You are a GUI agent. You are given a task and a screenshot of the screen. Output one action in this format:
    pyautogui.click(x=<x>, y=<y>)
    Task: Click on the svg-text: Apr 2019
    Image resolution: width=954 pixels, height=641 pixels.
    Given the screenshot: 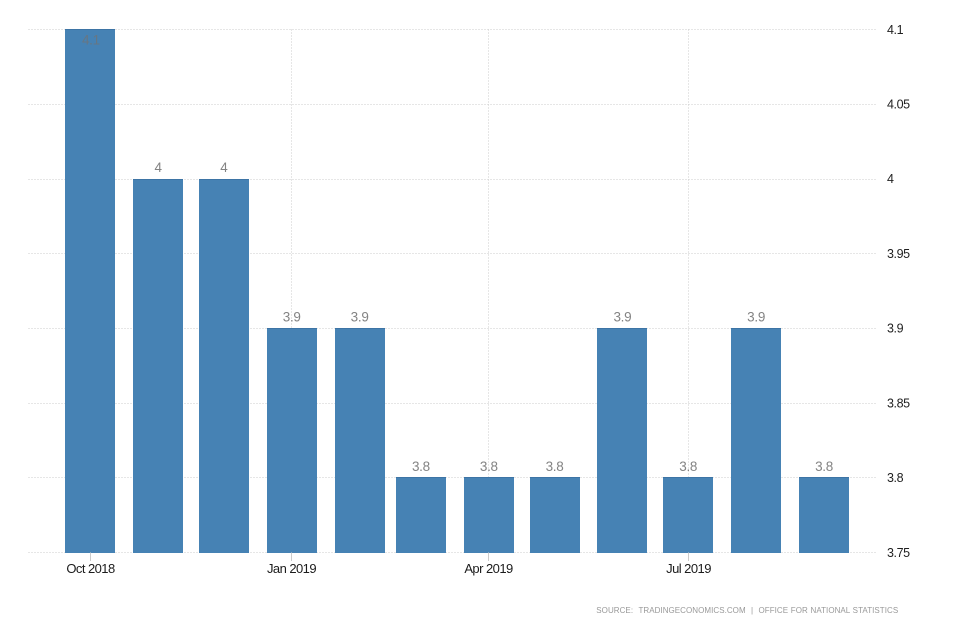 What is the action you would take?
    pyautogui.click(x=488, y=568)
    